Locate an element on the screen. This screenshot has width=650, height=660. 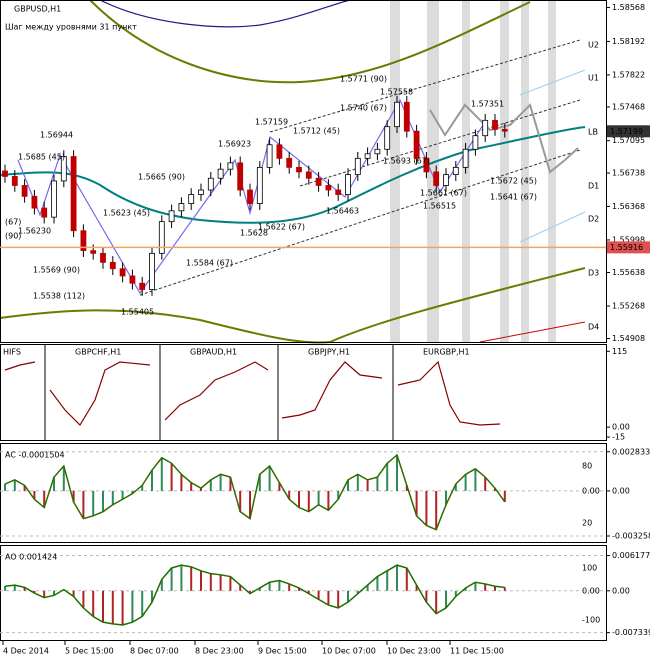
annotation: (67) is located at coordinates (13, 222).